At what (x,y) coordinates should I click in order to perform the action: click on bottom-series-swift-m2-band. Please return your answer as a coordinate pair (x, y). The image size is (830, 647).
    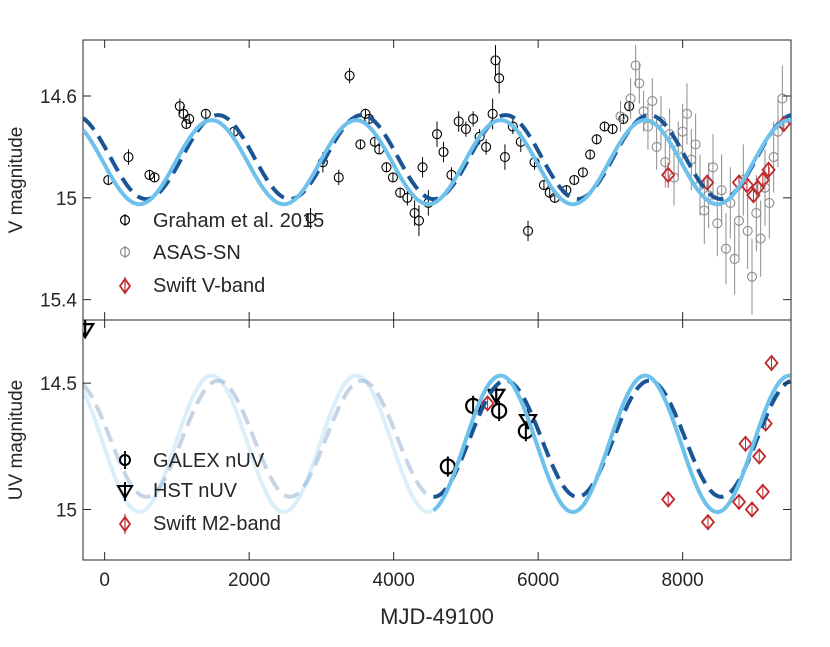
    Looking at the image, I should click on (629, 442).